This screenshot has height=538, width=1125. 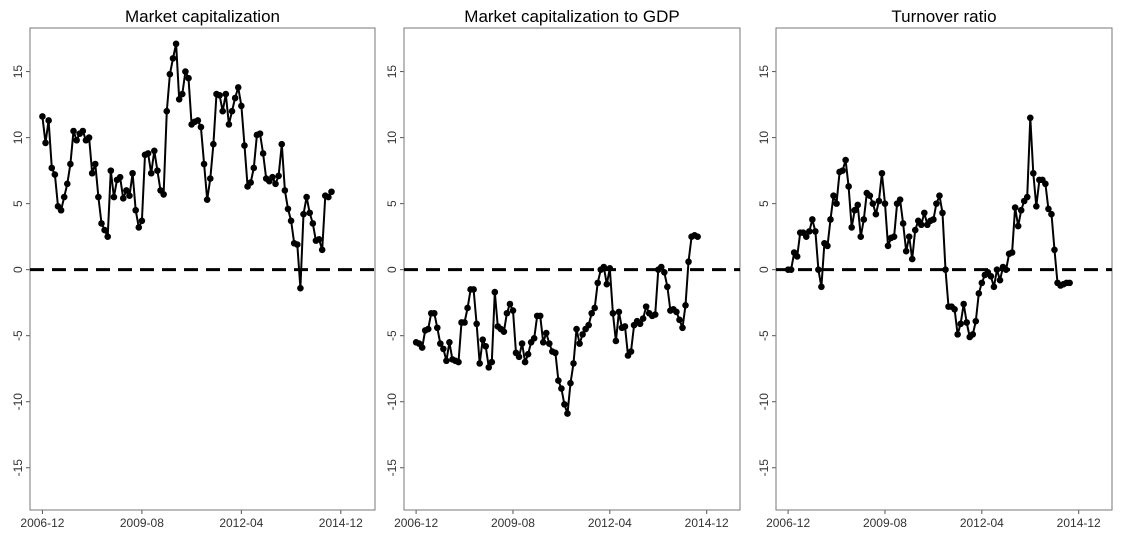 I want to click on panel-title: Market capitalization, so click(x=202, y=16).